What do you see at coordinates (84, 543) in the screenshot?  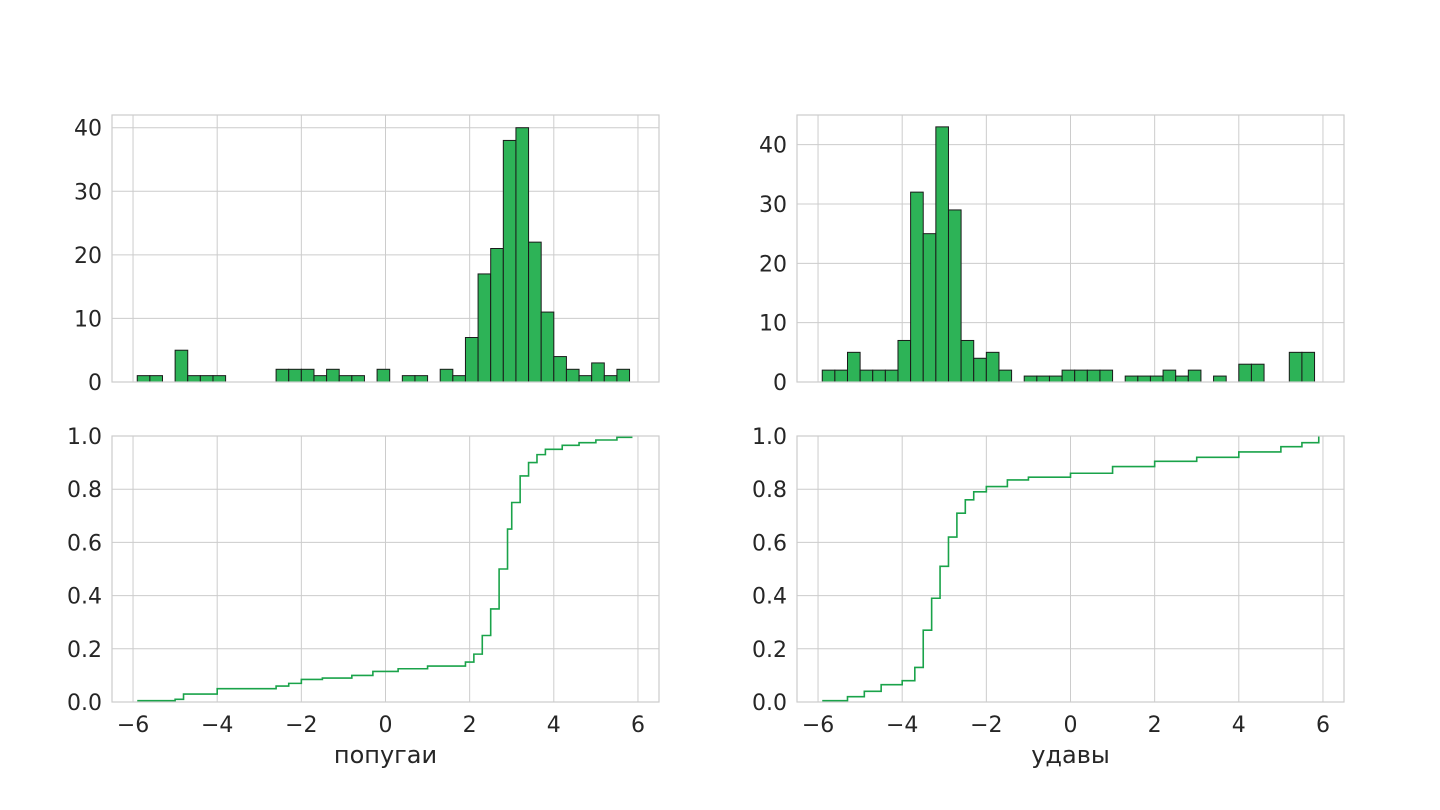 I see `y-tick-label: 0.6` at bounding box center [84, 543].